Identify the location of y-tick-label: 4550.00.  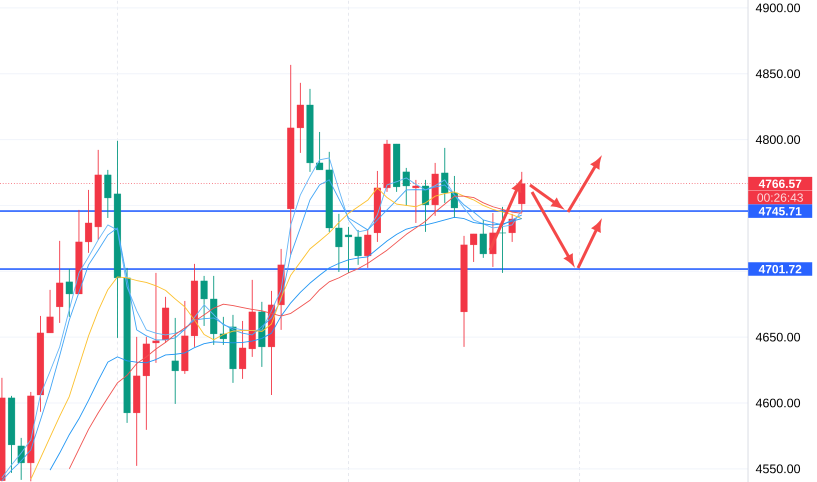
(778, 469).